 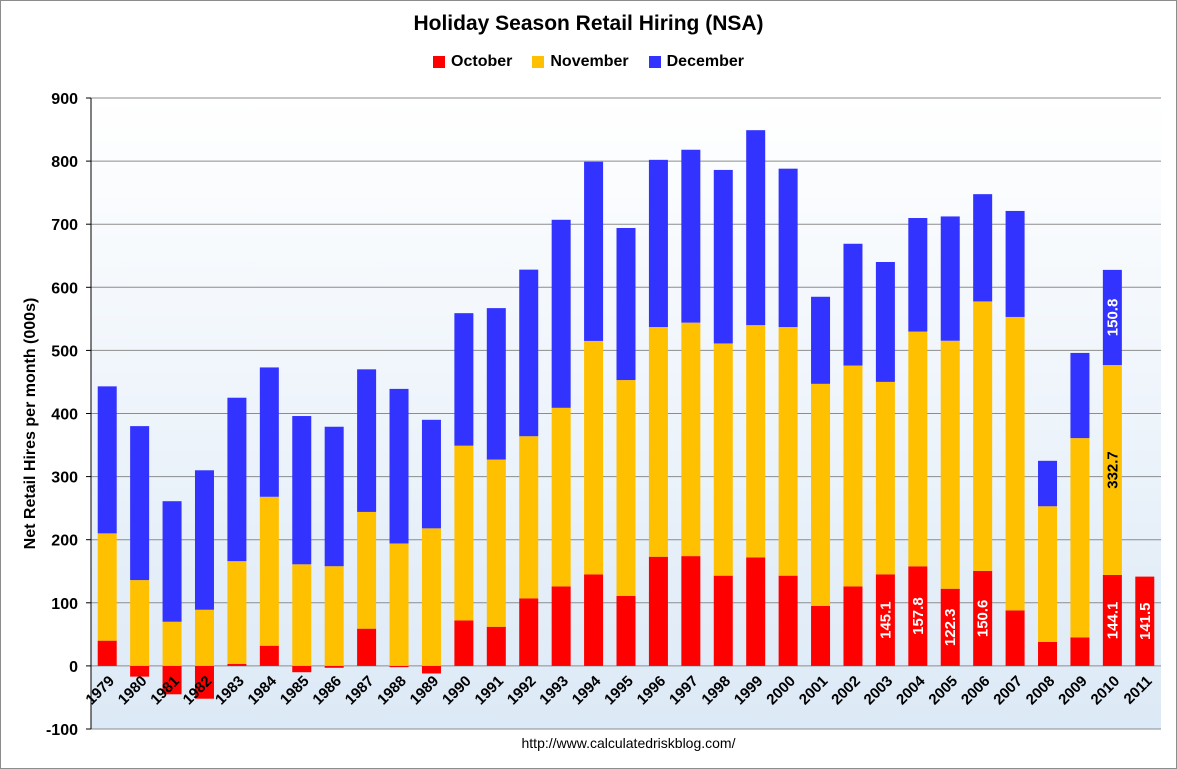 I want to click on data-label: 150.6, so click(x=983, y=619).